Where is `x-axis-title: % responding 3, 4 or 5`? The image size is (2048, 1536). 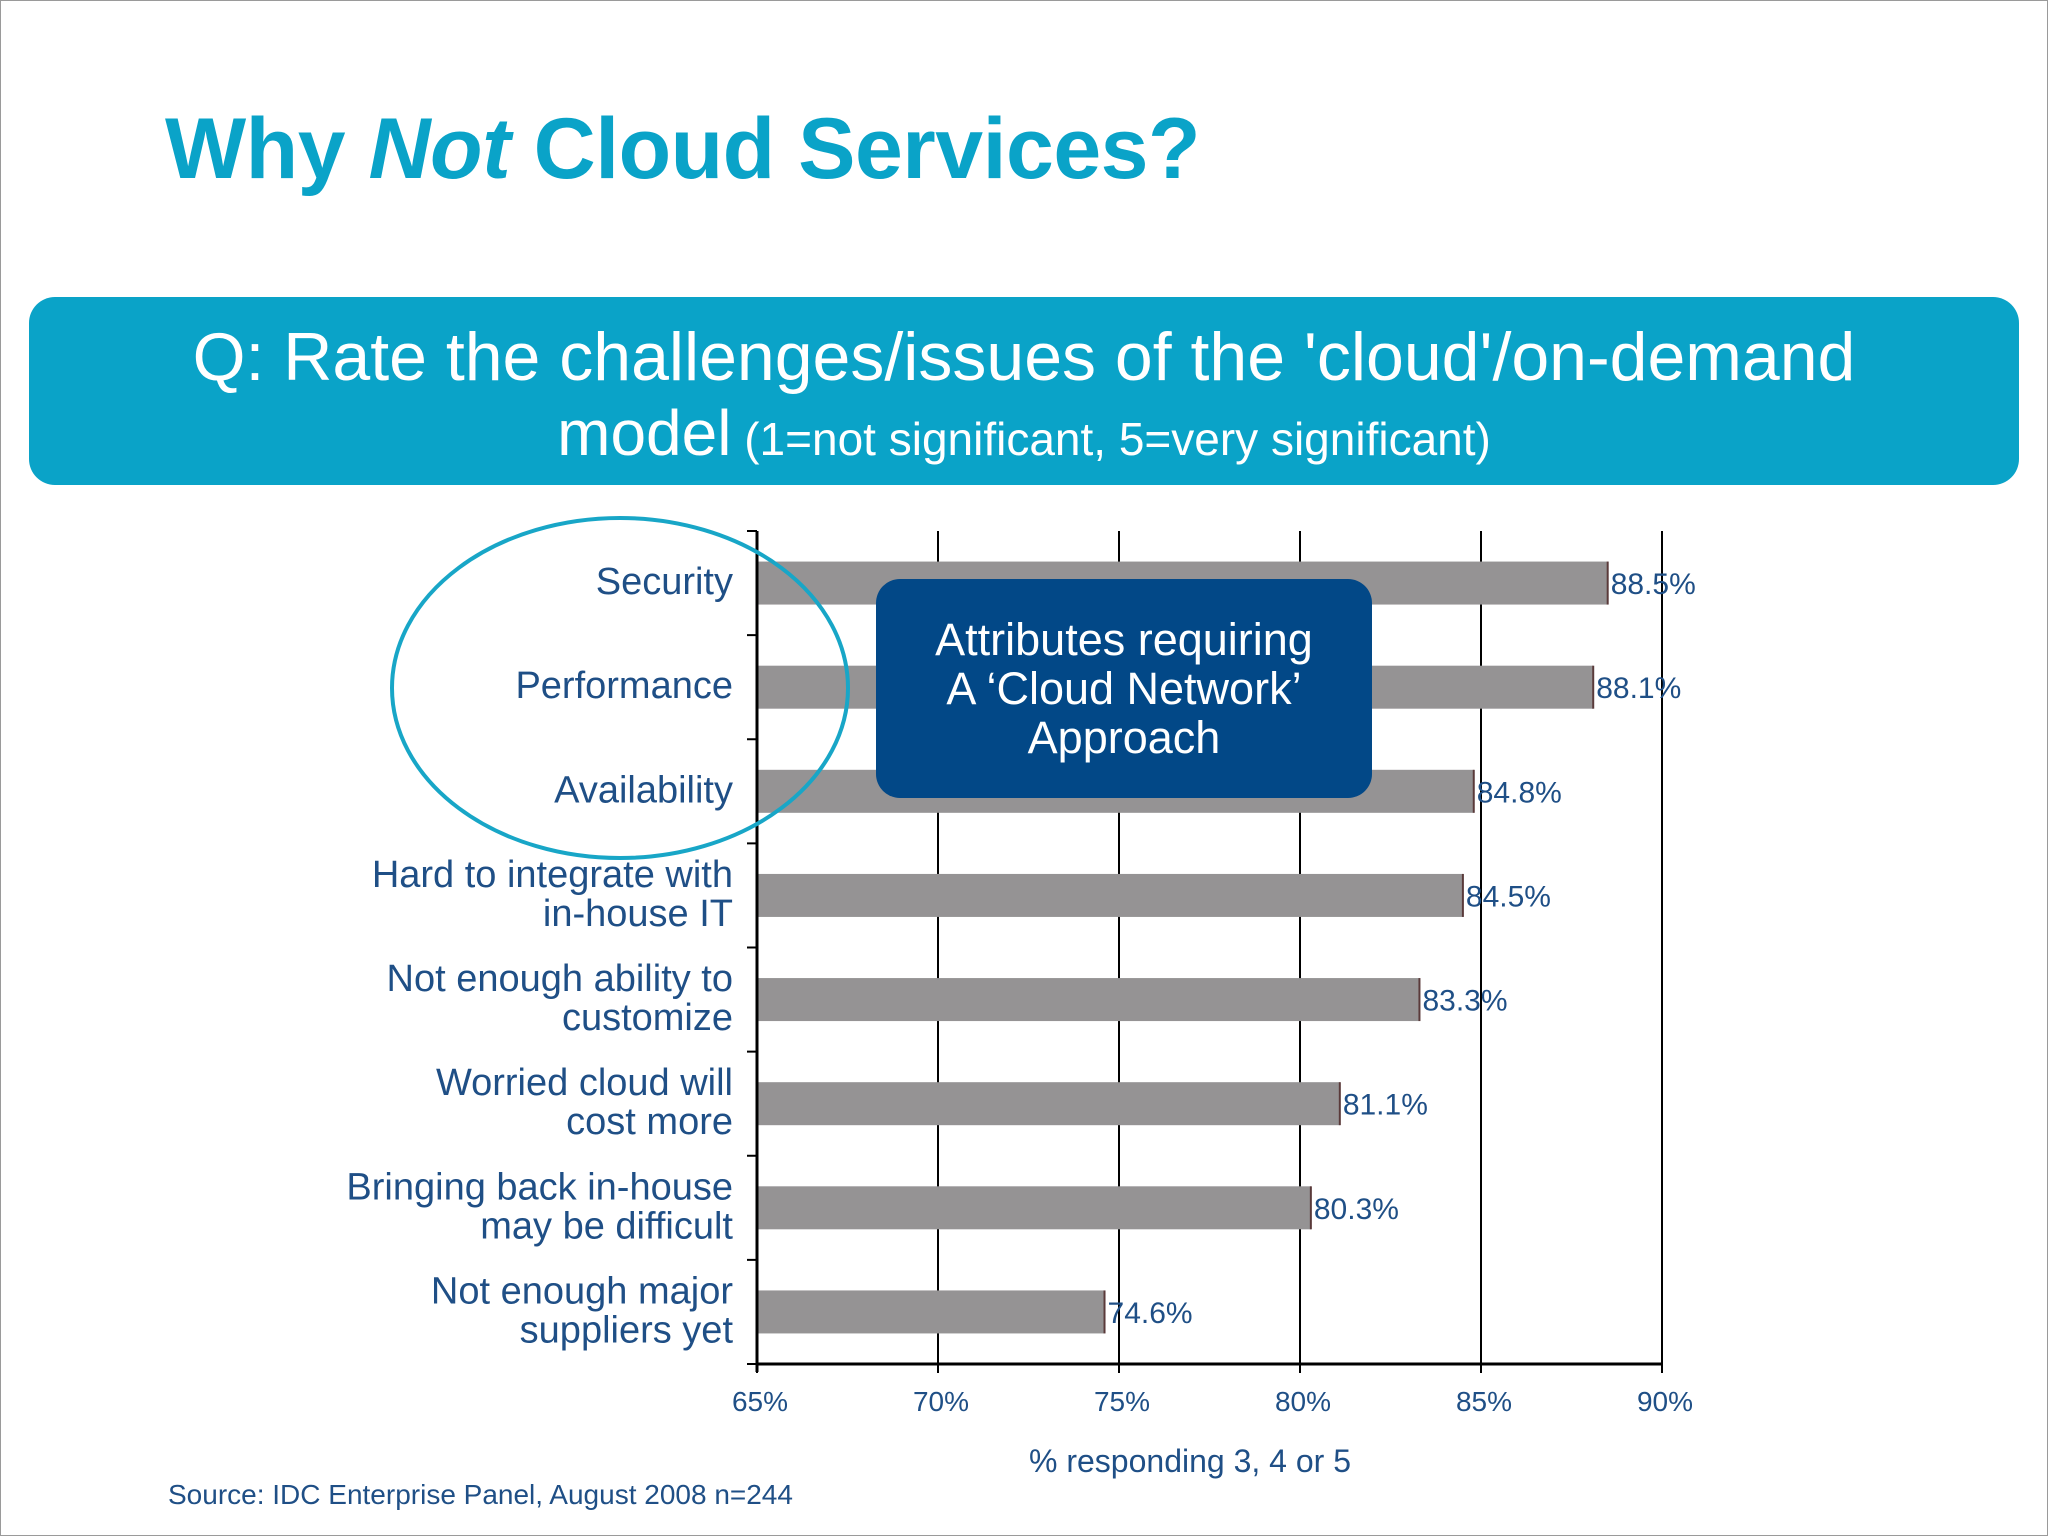 x-axis-title: % responding 3, 4 or 5 is located at coordinates (1190, 1461).